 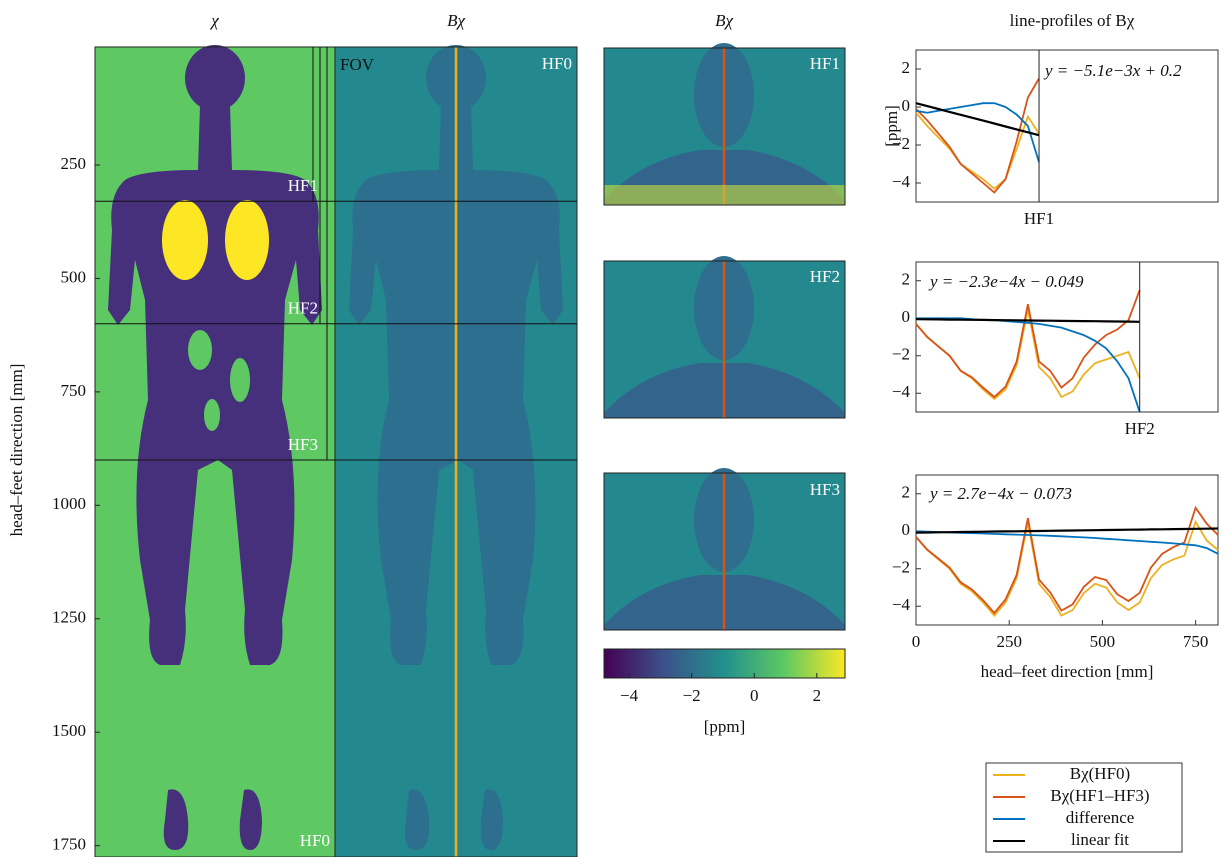 What do you see at coordinates (69, 617) in the screenshot?
I see `y-tick-label: 1250` at bounding box center [69, 617].